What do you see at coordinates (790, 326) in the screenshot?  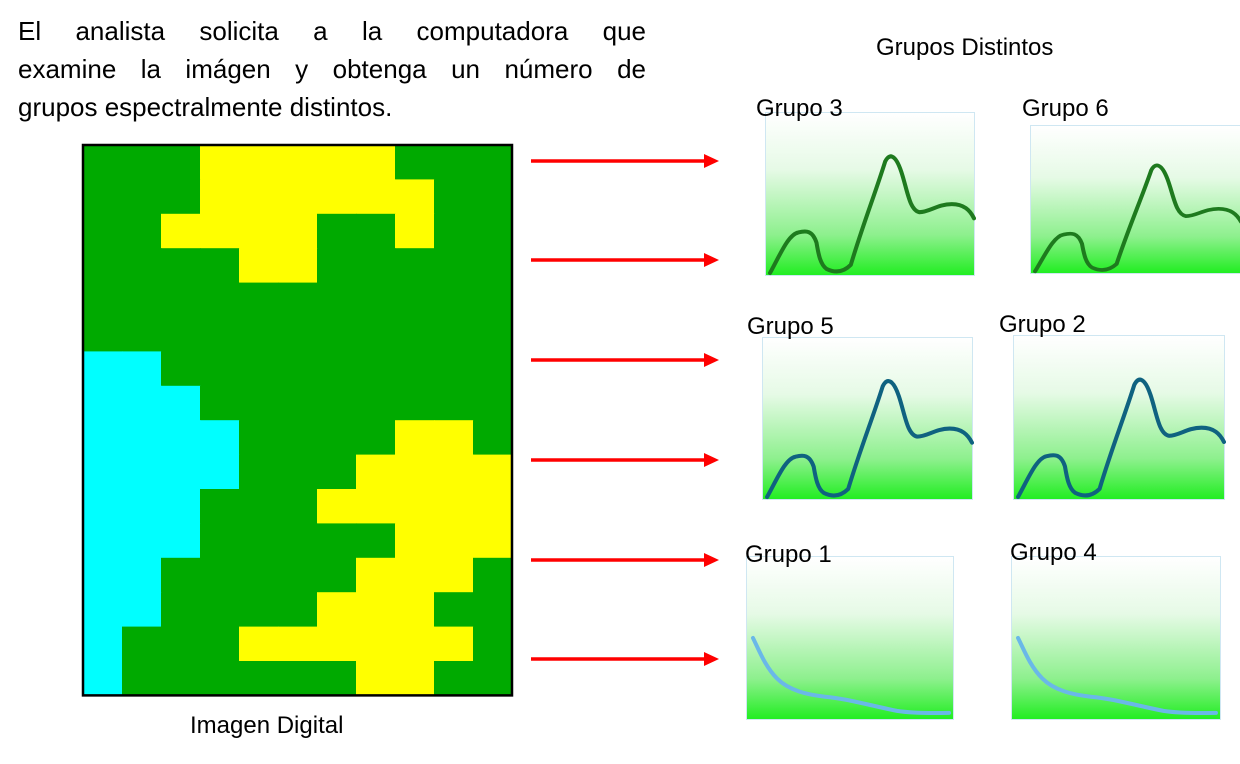 I see `group-label-5: Grupo 5` at bounding box center [790, 326].